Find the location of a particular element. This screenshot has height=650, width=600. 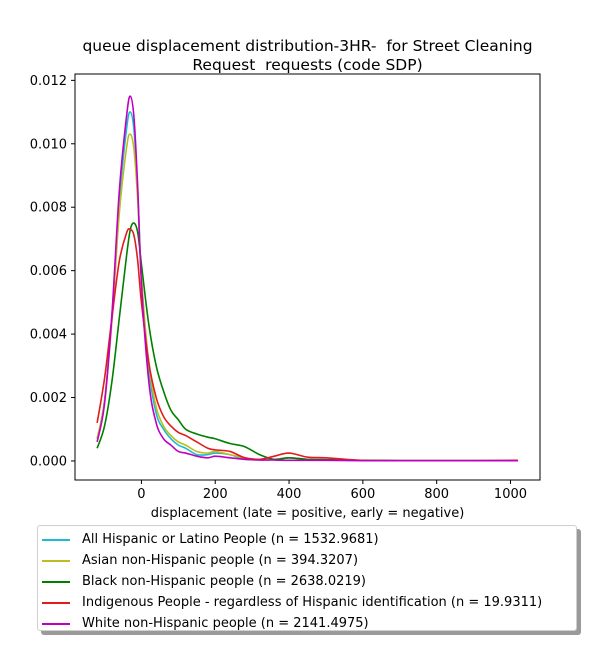

y-tick-label: 0.010 is located at coordinates (48, 144).